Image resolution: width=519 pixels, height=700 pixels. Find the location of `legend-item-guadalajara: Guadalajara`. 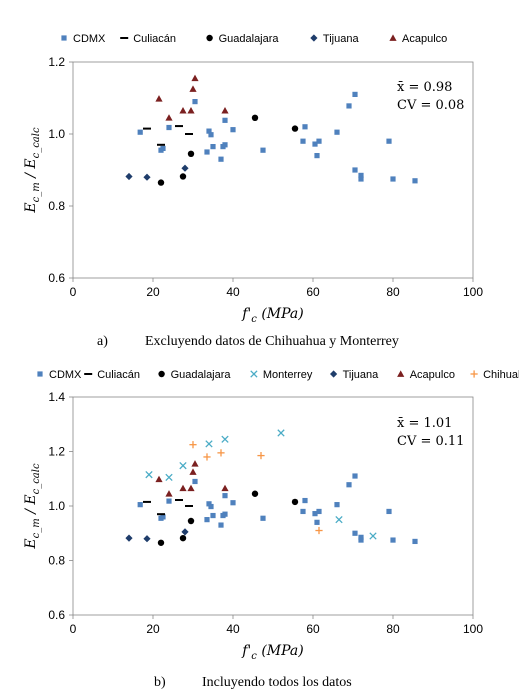

legend-item-guadalajara: Guadalajara is located at coordinates (194, 375).